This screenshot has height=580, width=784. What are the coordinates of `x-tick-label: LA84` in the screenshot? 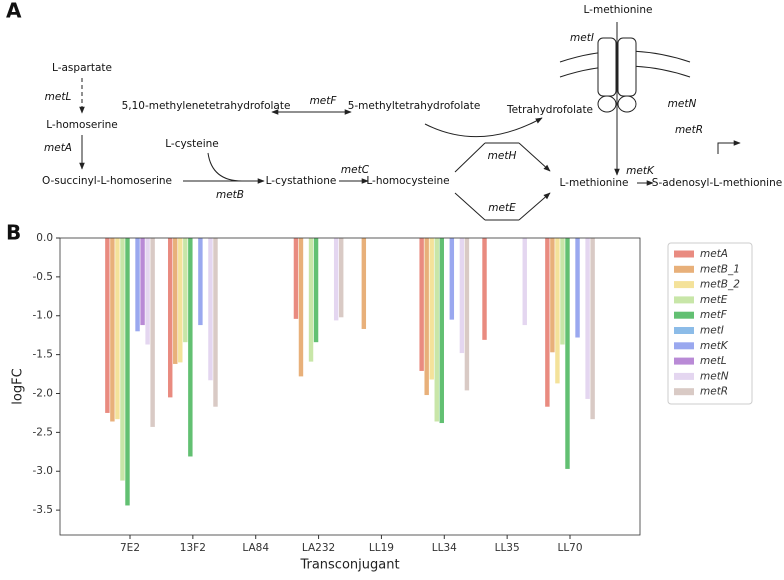 It's located at (255, 548).